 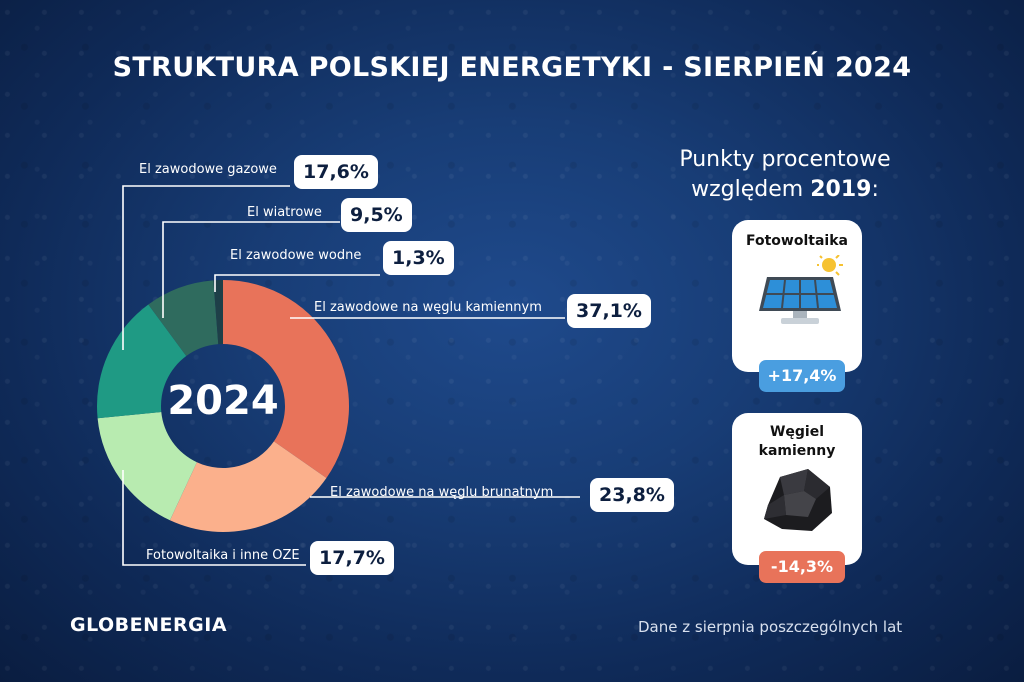 I want to click on footnote: Dane z sierpnia poszczególnych lat, so click(x=770, y=627).